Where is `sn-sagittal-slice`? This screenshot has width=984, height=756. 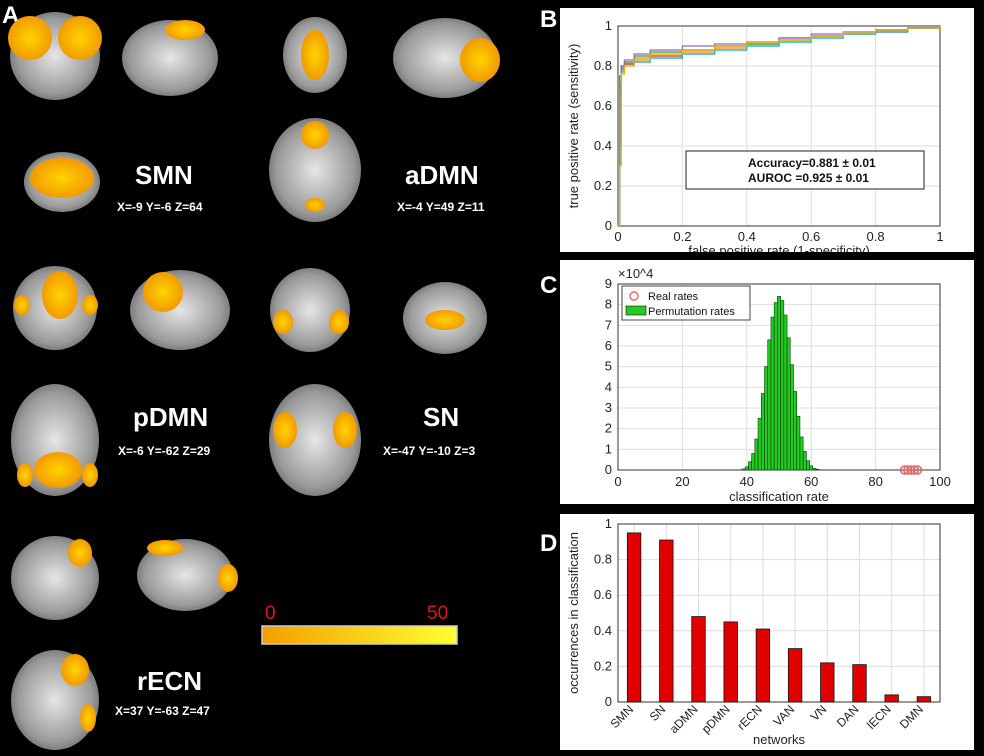
sn-sagittal-slice is located at coordinates (445, 318).